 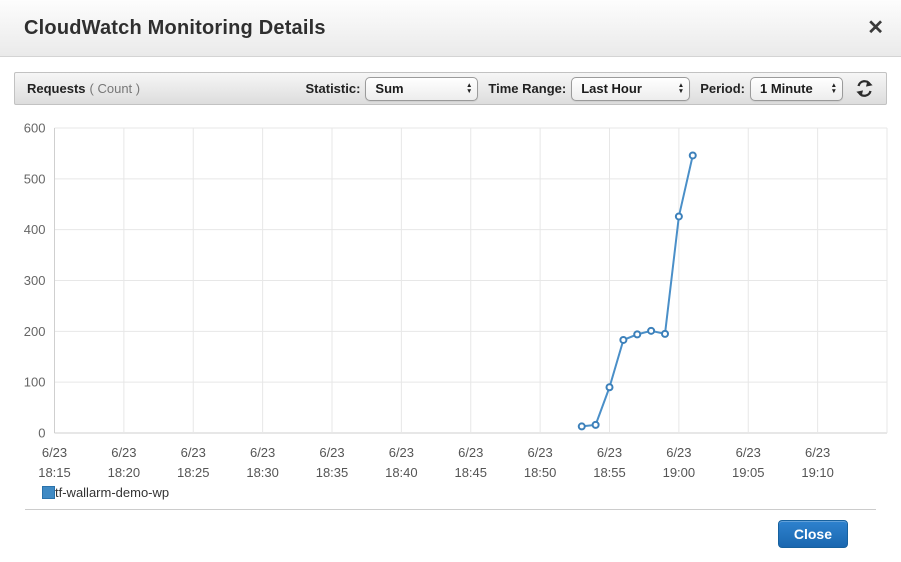 I want to click on svg-text: 100, so click(x=35, y=382).